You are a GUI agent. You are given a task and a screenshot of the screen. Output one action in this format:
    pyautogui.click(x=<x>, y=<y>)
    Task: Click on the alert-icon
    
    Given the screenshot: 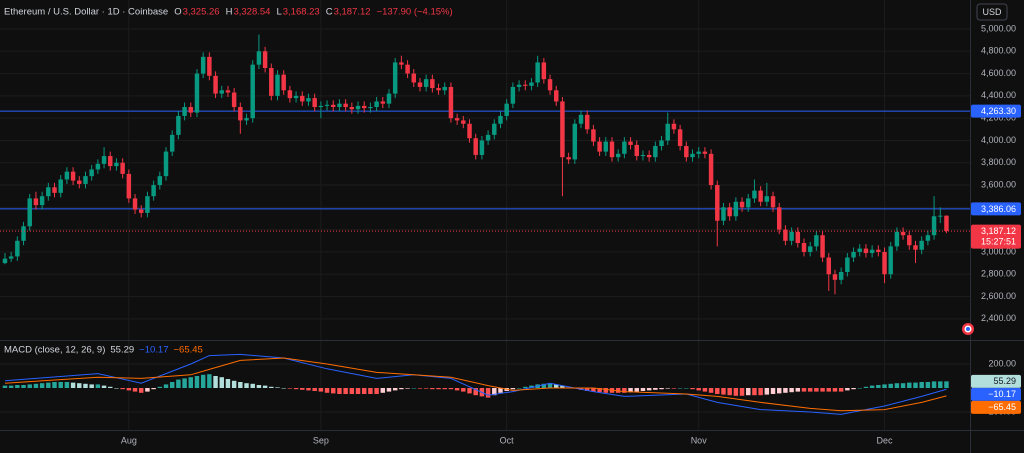 What is the action you would take?
    pyautogui.click(x=968, y=329)
    